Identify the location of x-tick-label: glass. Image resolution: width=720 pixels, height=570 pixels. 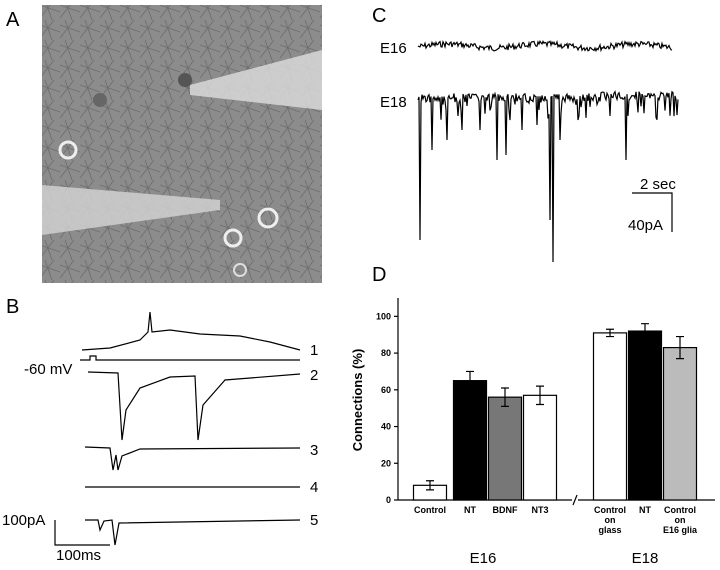
(609, 530).